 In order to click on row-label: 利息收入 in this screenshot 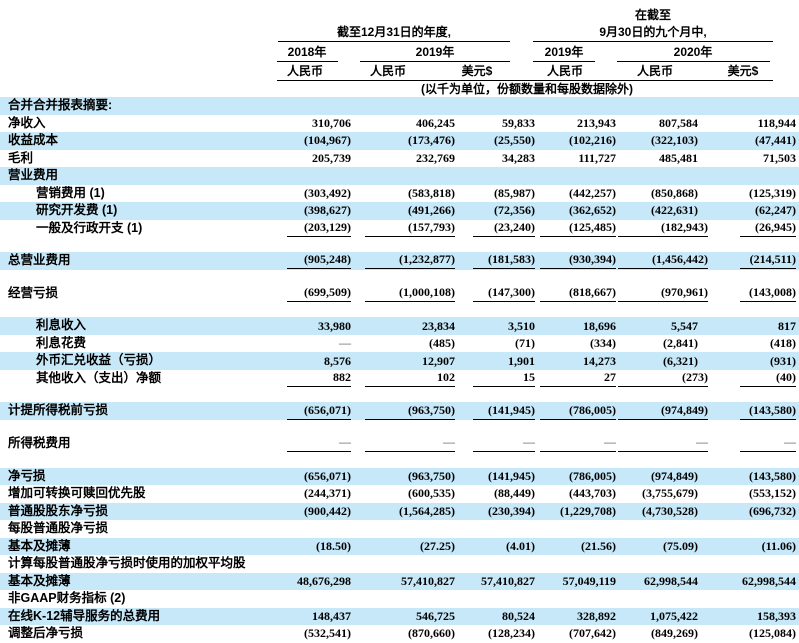, I will do `click(61, 325)`.